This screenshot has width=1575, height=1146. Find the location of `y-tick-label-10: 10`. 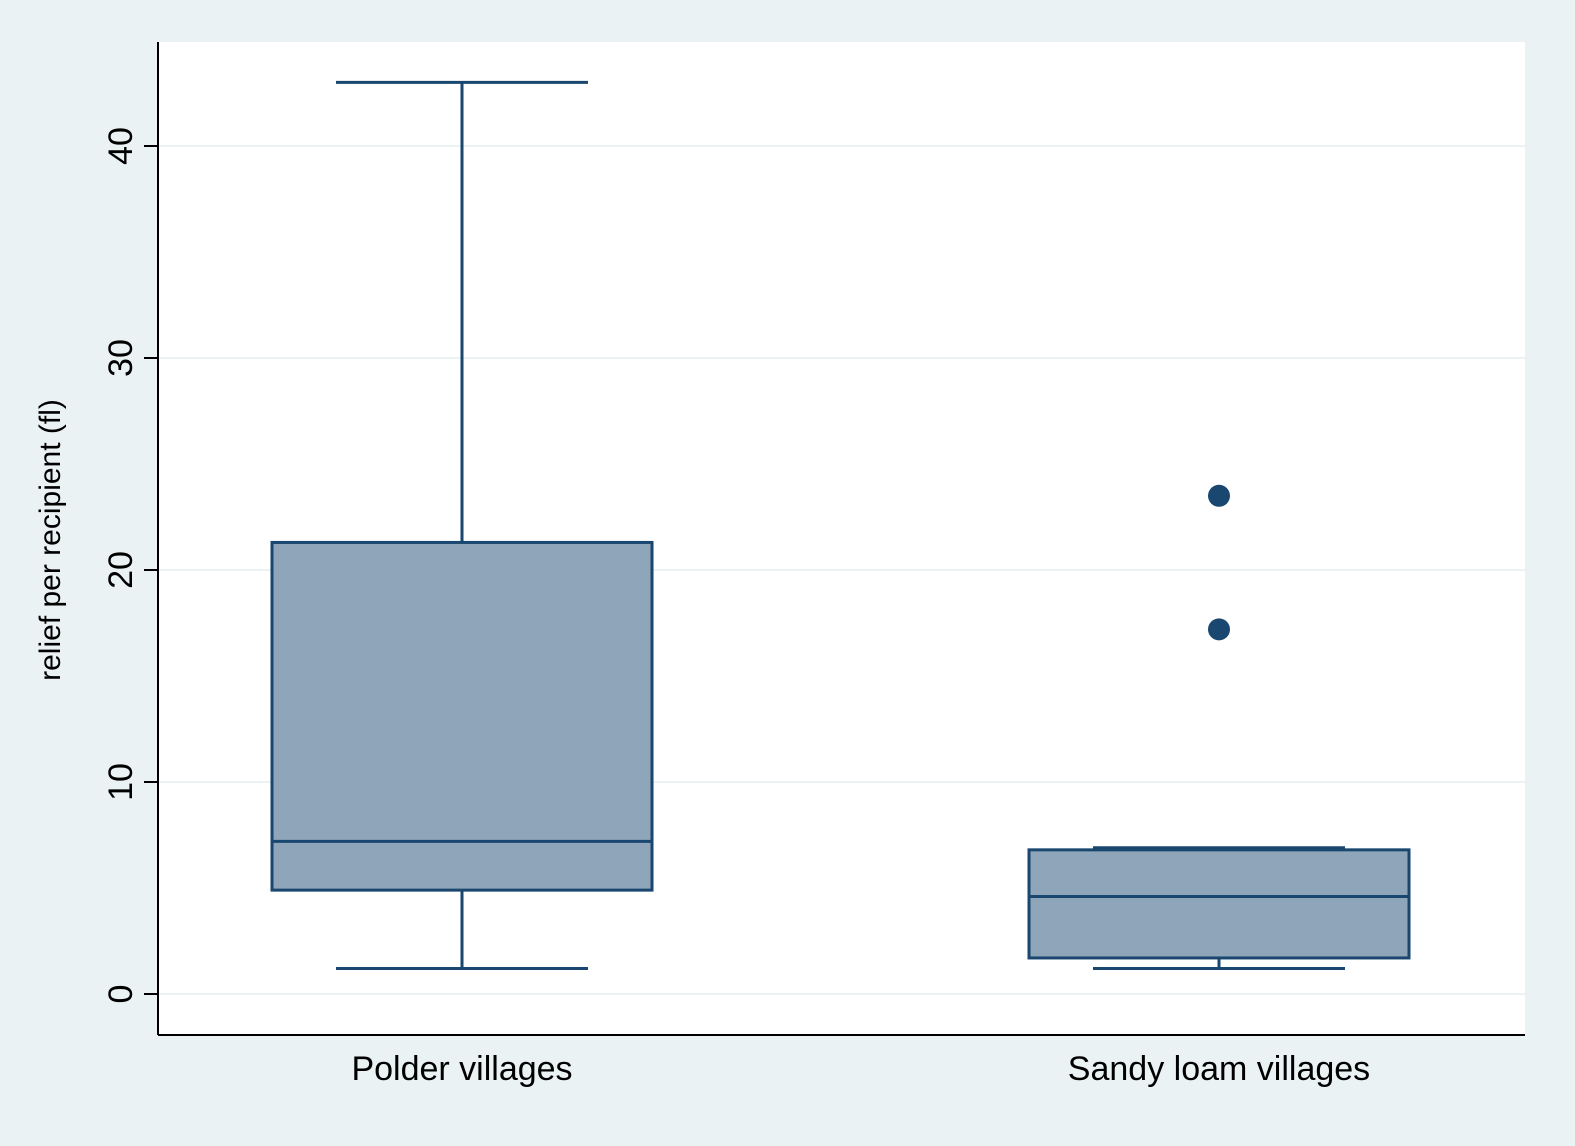

y-tick-label-10: 10 is located at coordinates (121, 782).